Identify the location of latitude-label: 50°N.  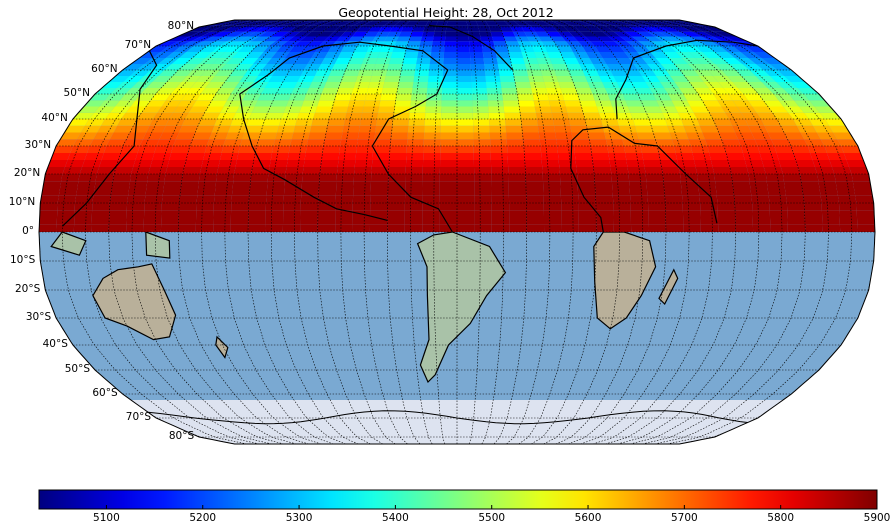
(77, 93).